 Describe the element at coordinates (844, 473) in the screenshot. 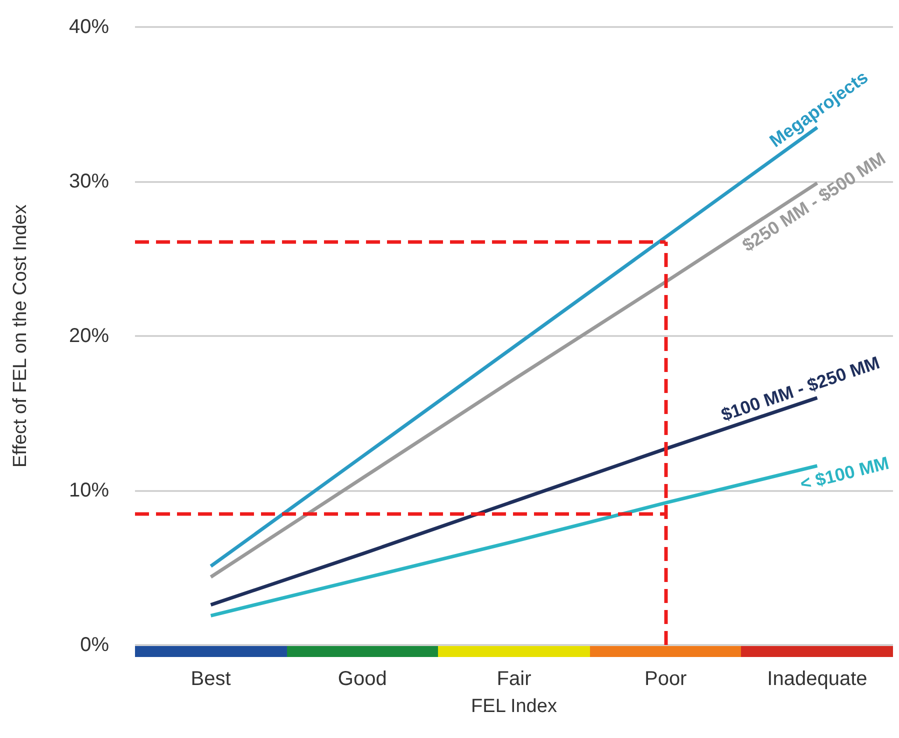

I see `text: < $100 MM` at that location.